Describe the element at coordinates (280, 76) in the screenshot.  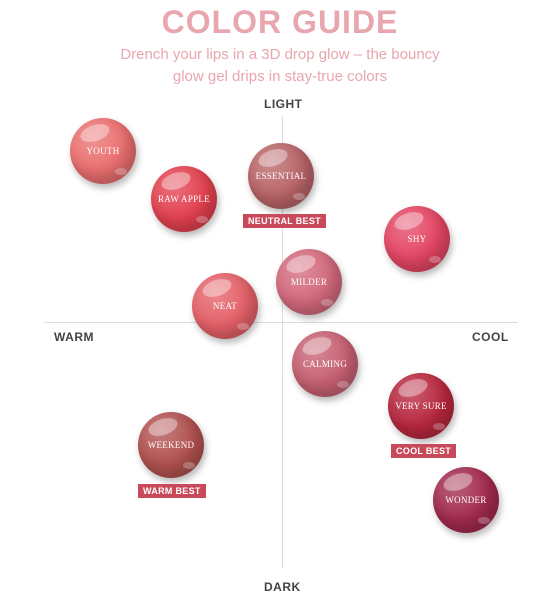
I see `subtitle-line-2: glow gel drips in stay-true colors` at that location.